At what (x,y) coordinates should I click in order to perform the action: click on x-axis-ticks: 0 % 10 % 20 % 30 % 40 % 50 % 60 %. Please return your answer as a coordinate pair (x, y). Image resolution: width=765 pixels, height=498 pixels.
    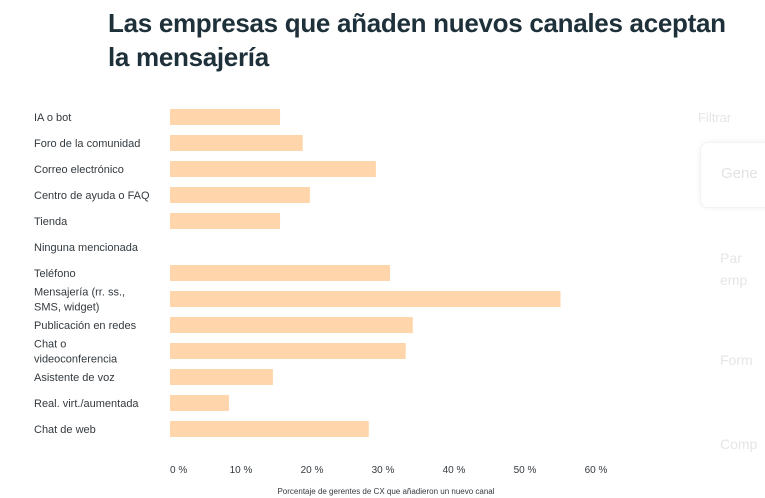
    Looking at the image, I should click on (389, 470).